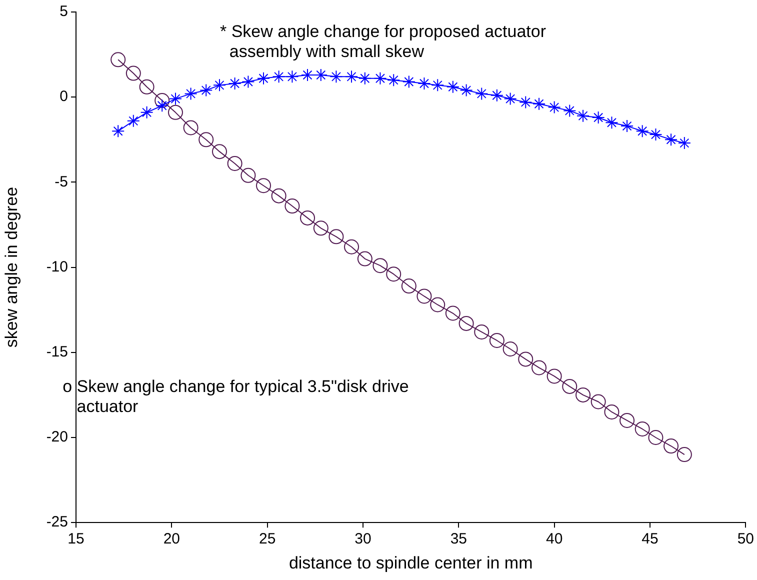  What do you see at coordinates (650, 539) in the screenshot?
I see `x-tick-label: 45` at bounding box center [650, 539].